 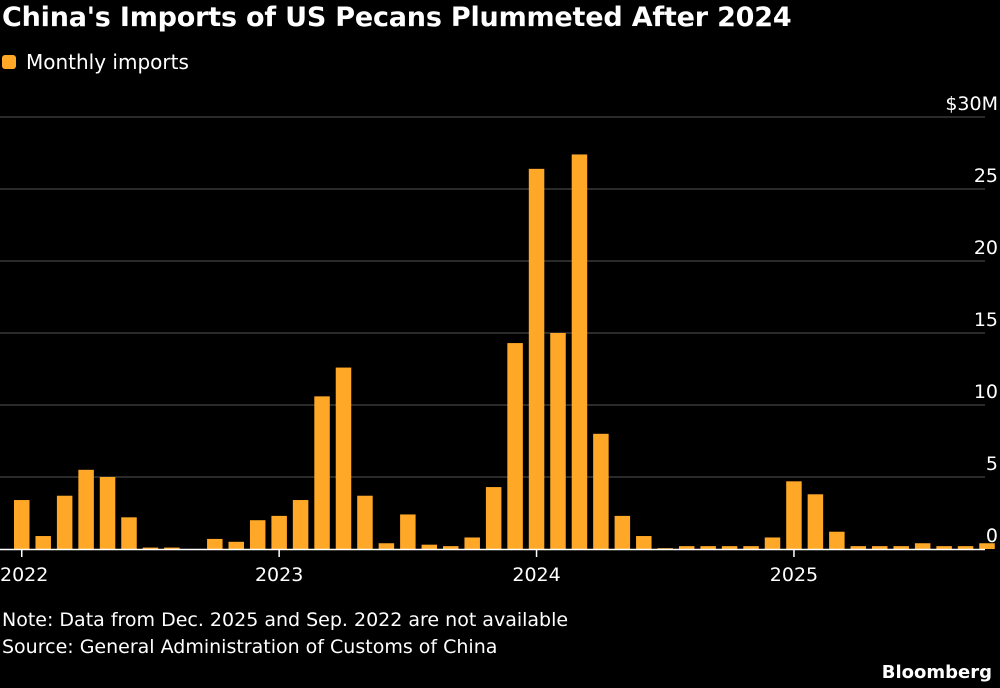 I want to click on y-tick-label: 20, so click(x=986, y=248).